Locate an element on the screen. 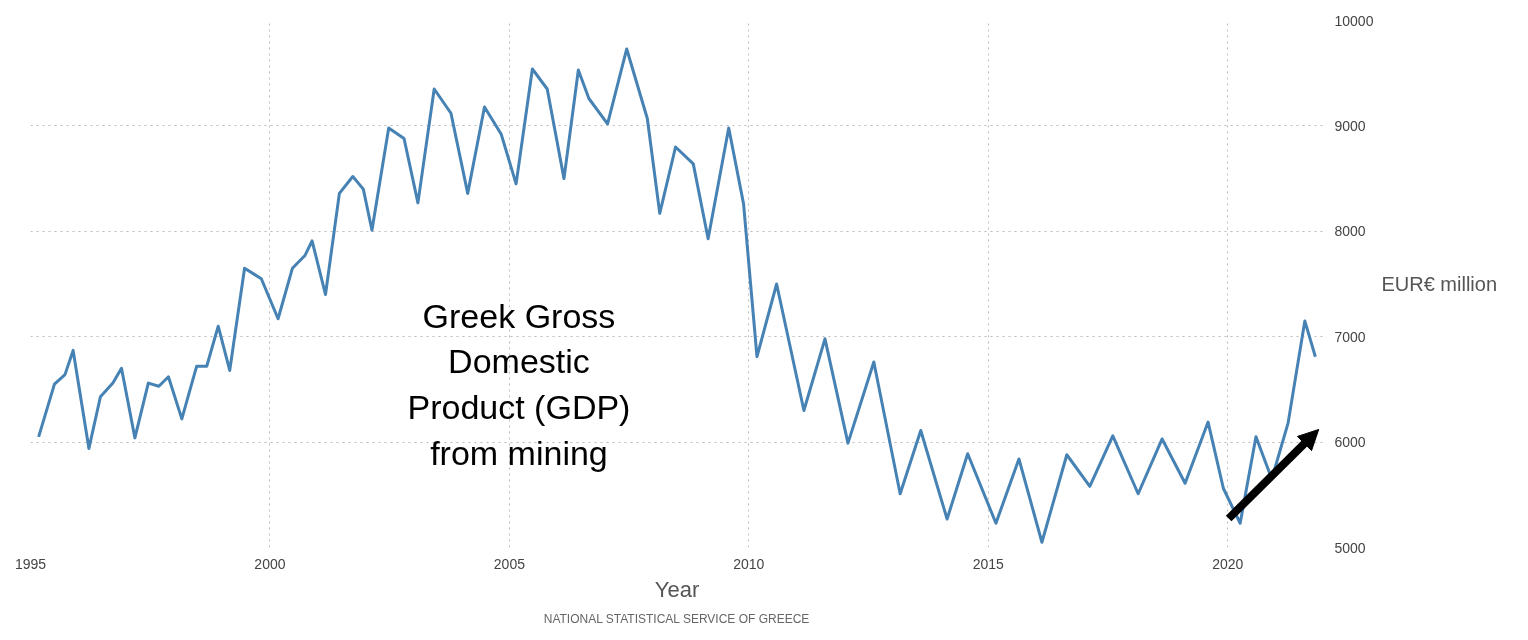 The height and width of the screenshot is (640, 1528). x-tick-label: 2020 is located at coordinates (1228, 563).